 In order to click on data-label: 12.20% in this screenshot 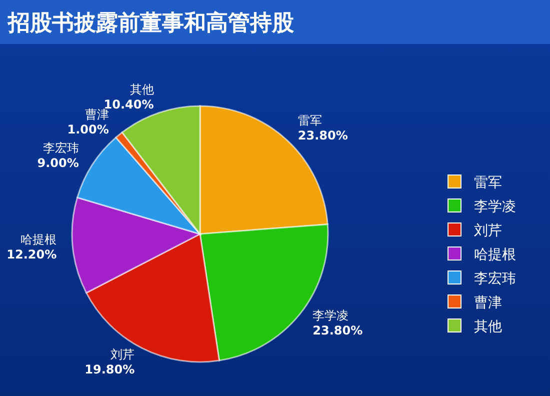, I will do `click(31, 255)`.